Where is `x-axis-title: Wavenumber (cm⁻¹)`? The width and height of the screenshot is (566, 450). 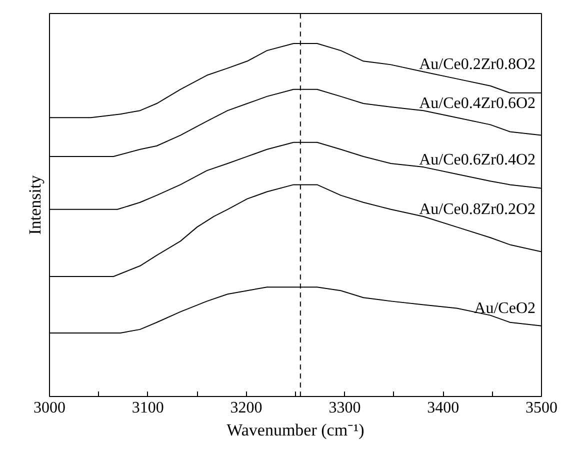
x-axis-title: Wavenumber (cm⁻¹) is located at coordinates (295, 430).